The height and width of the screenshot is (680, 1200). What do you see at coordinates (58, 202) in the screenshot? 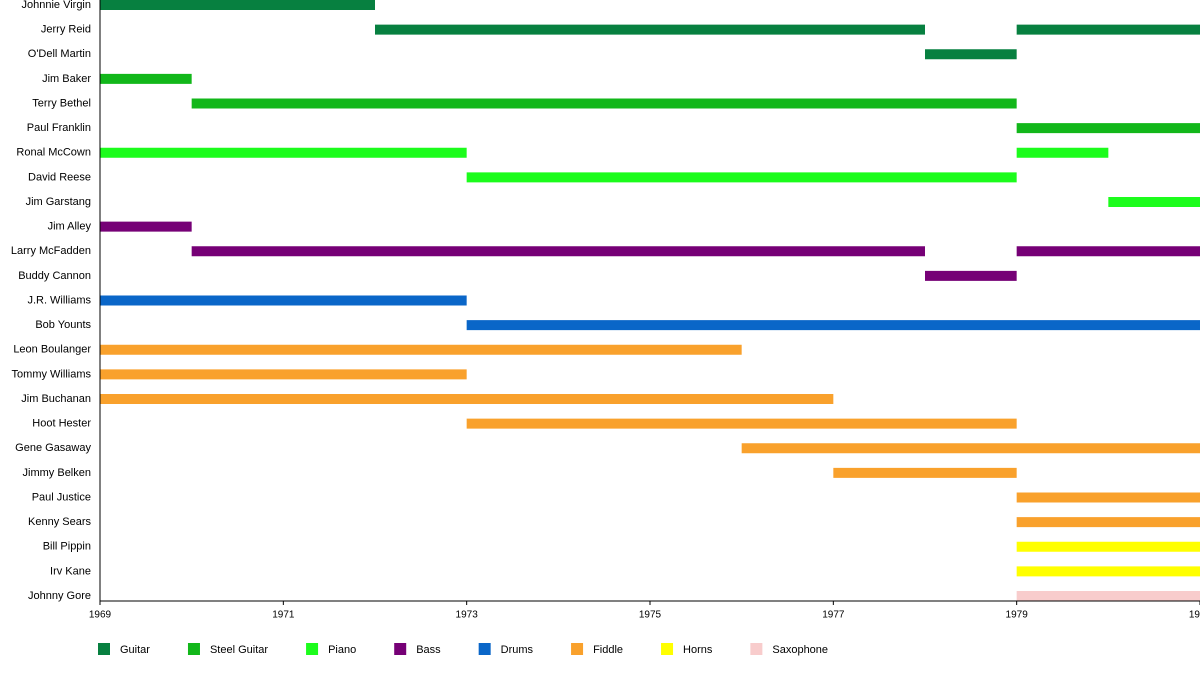
I see `row-label: Jim Garstang` at bounding box center [58, 202].